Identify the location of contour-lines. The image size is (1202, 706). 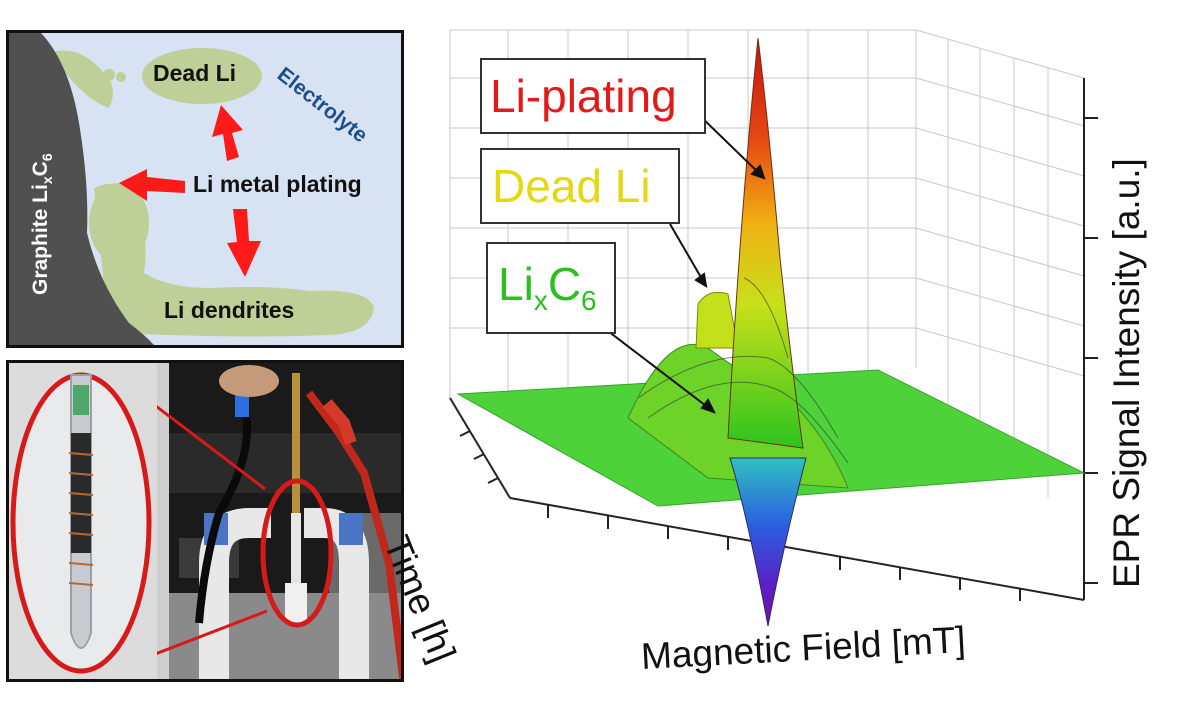
(743, 370).